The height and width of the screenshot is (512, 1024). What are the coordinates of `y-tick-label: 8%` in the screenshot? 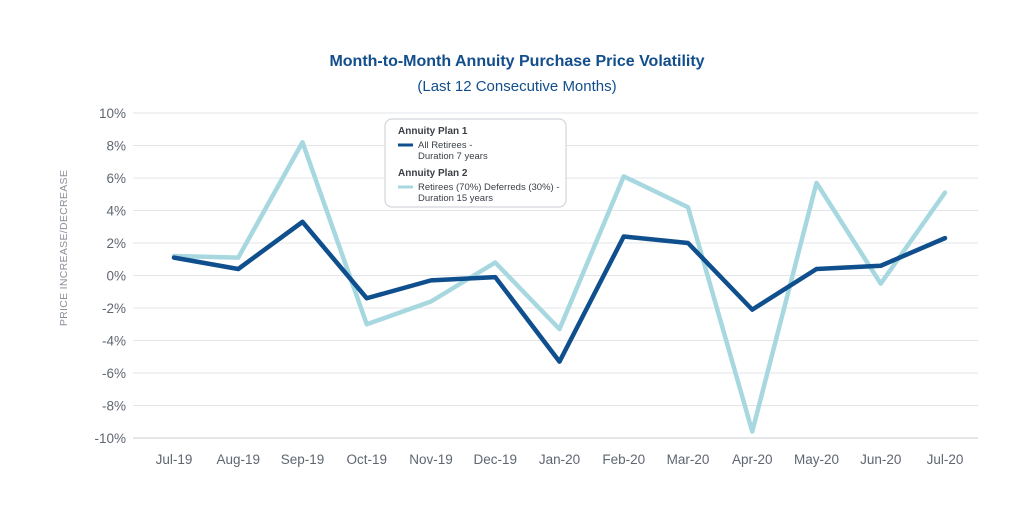 It's located at (116, 146).